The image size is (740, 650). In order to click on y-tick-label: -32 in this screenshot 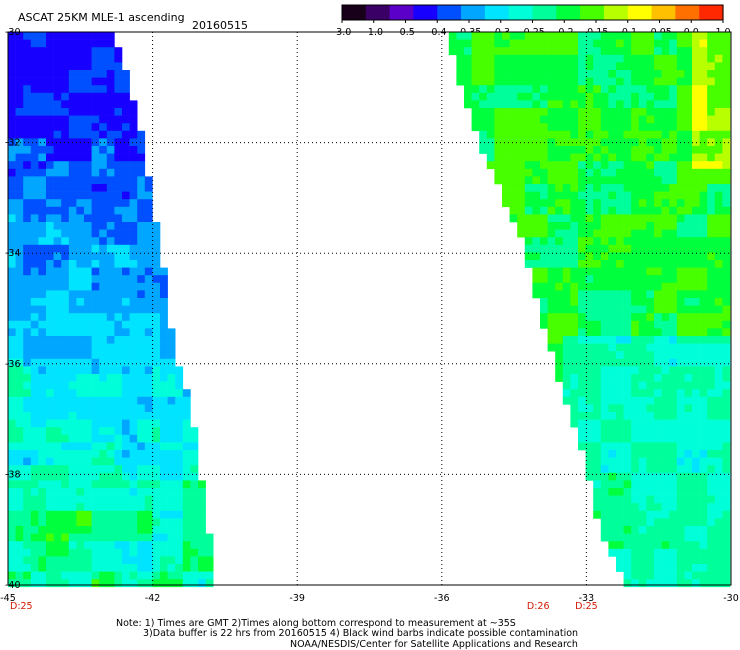, I will do `click(13, 143)`.